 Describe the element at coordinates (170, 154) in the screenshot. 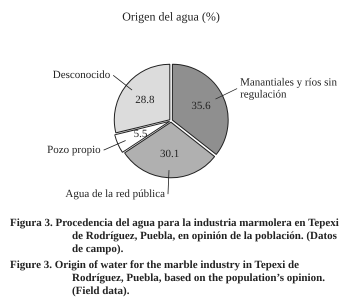

I see `data-label: 30.1` at that location.